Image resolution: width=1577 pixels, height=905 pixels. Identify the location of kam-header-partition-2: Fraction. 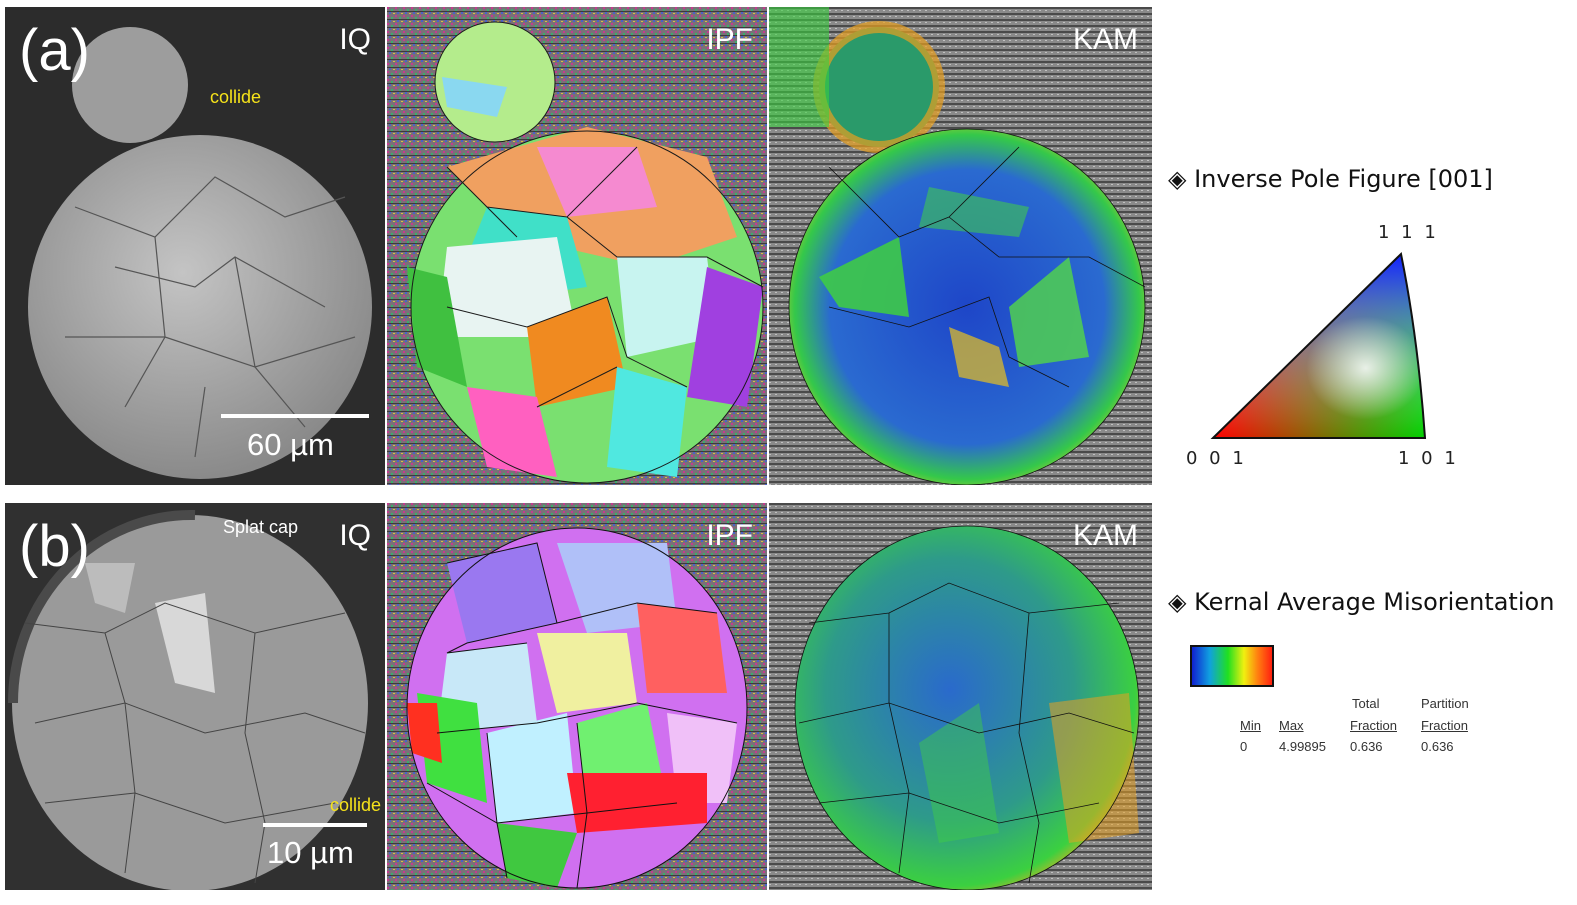
(1444, 725).